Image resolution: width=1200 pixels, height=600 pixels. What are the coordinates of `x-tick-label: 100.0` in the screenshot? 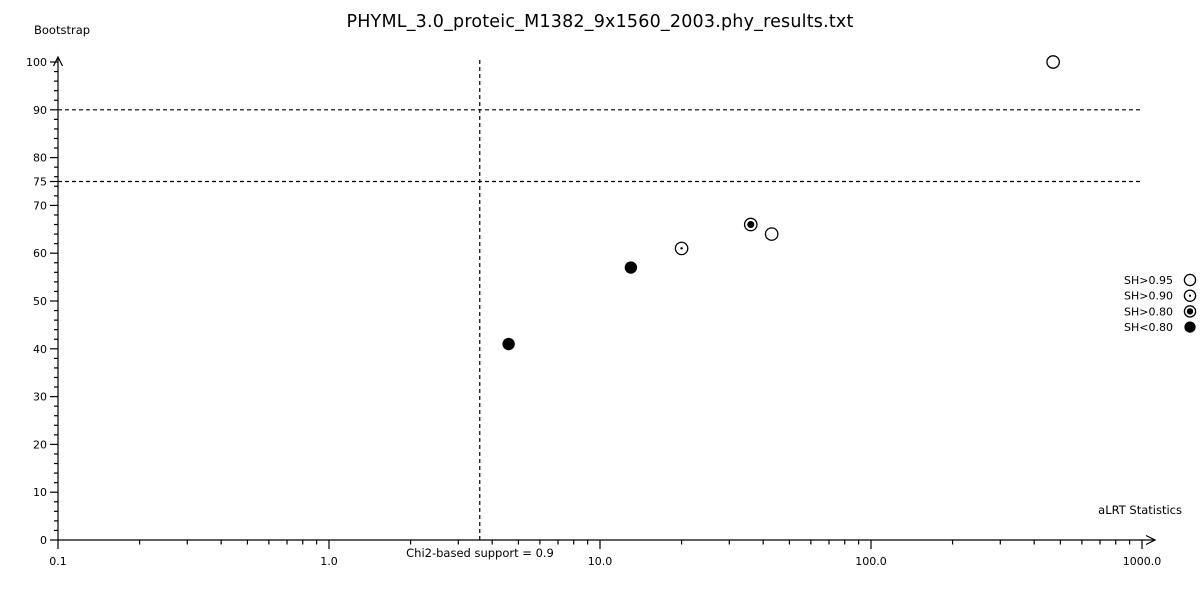 It's located at (871, 561).